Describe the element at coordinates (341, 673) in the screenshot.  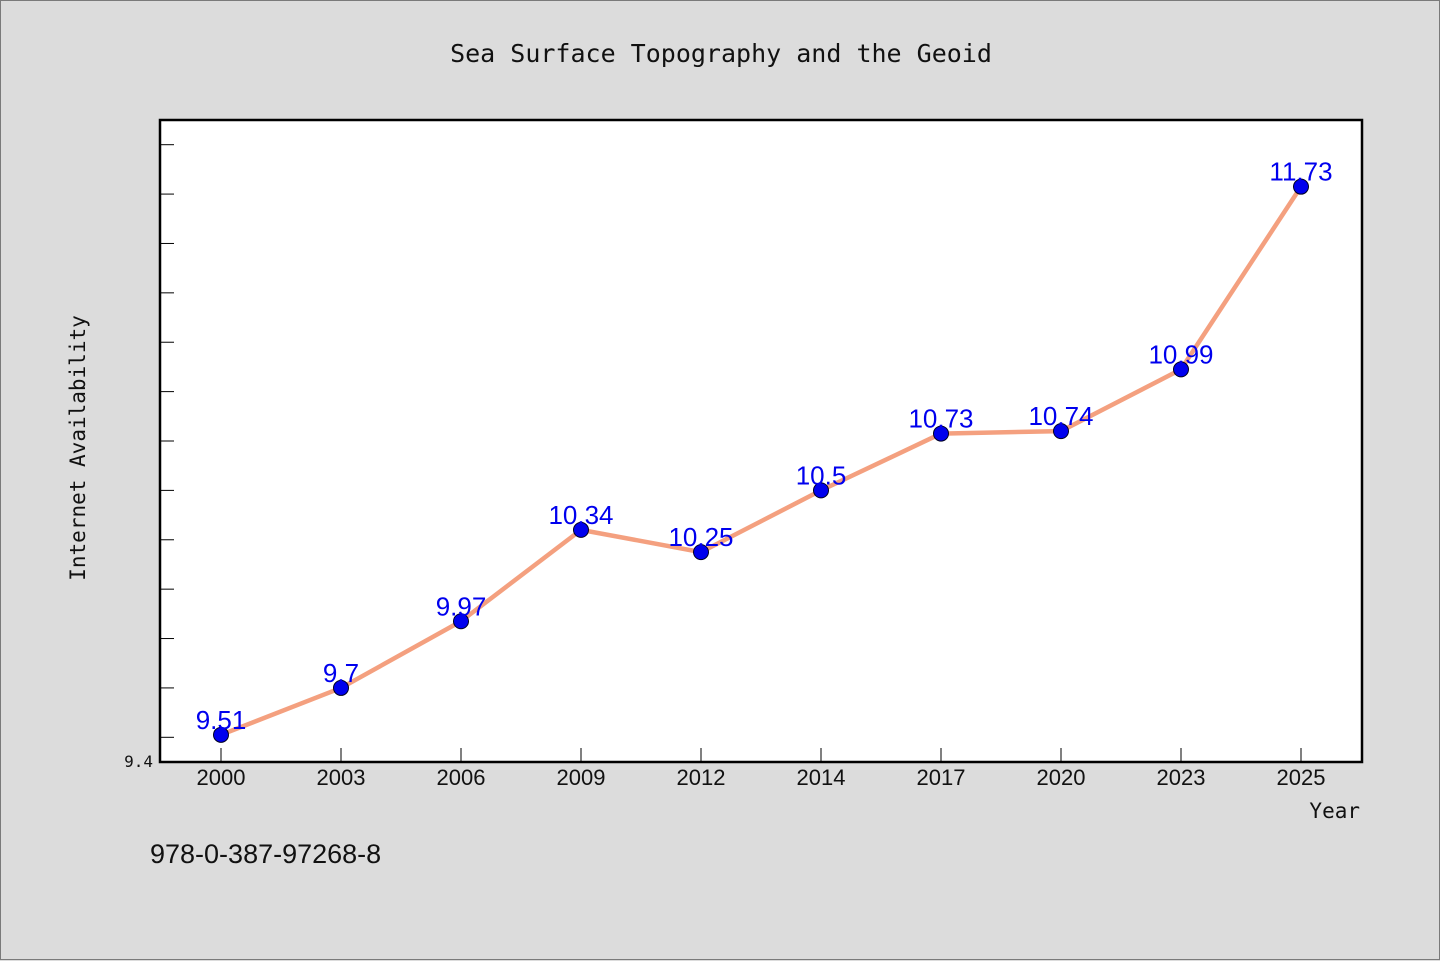
I see `data-label: 9.7` at that location.